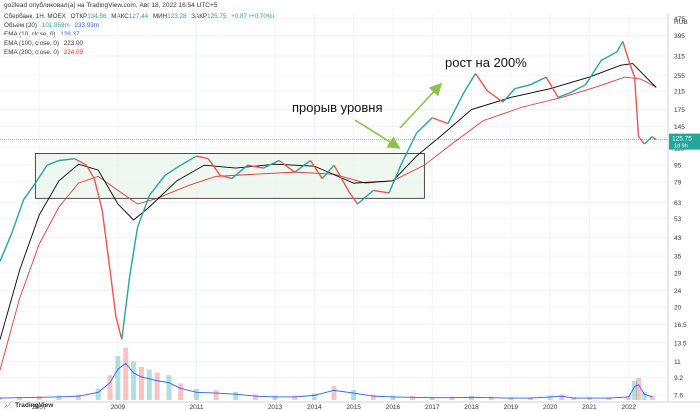 The height and width of the screenshot is (411, 700). I want to click on x-tick-label: 2016, so click(393, 407).